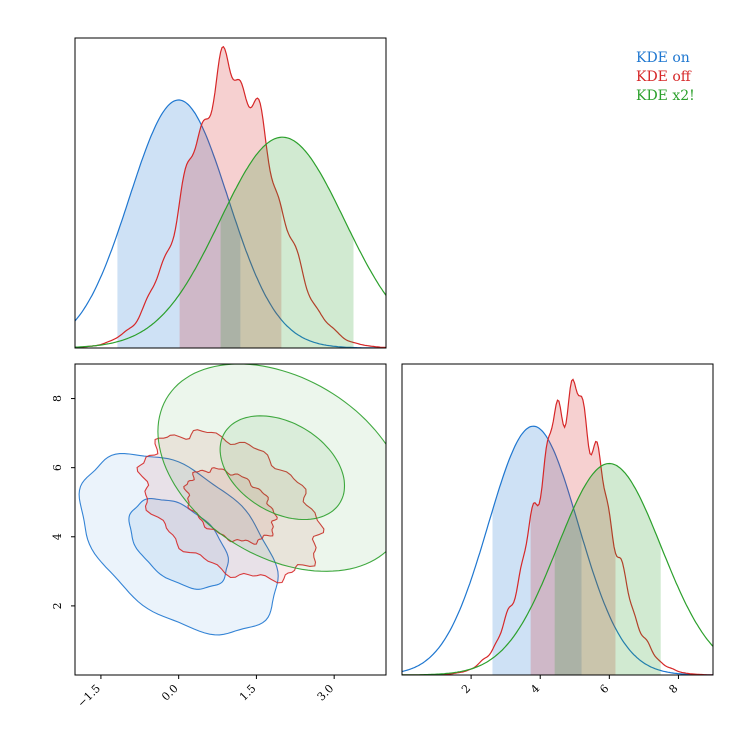 This screenshot has width=750, height=750. Describe the element at coordinates (466, 689) in the screenshot. I see `y-marginal-tick-label-0: 2` at that location.